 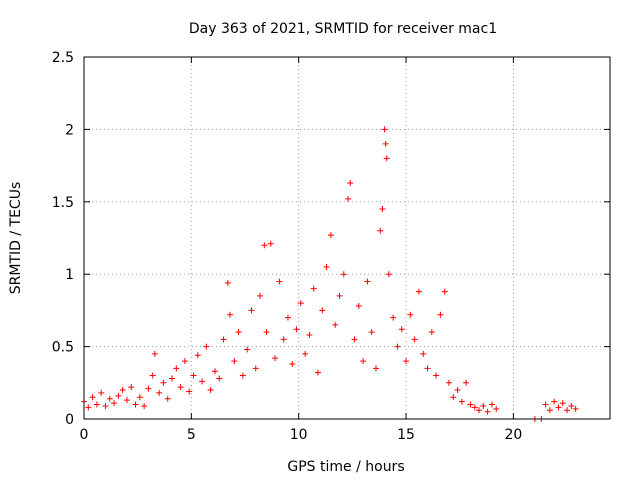 I want to click on y-tick-label: 2, so click(x=69, y=130).